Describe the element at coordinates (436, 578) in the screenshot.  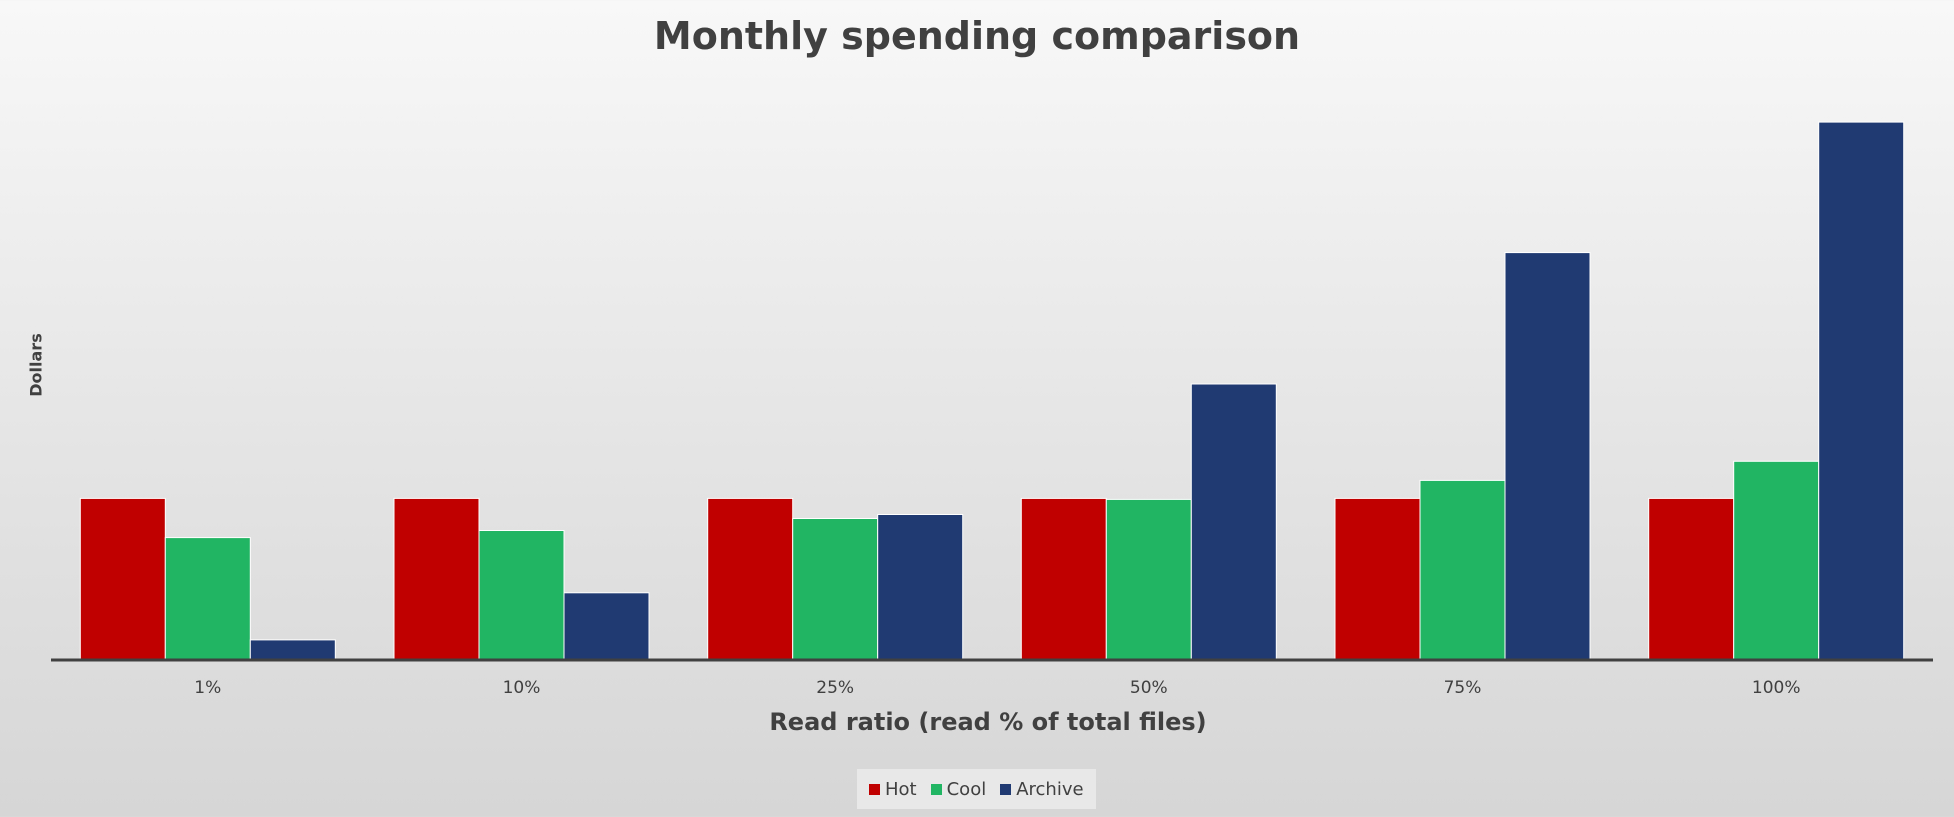
I see `bar-hot-10pct` at that location.